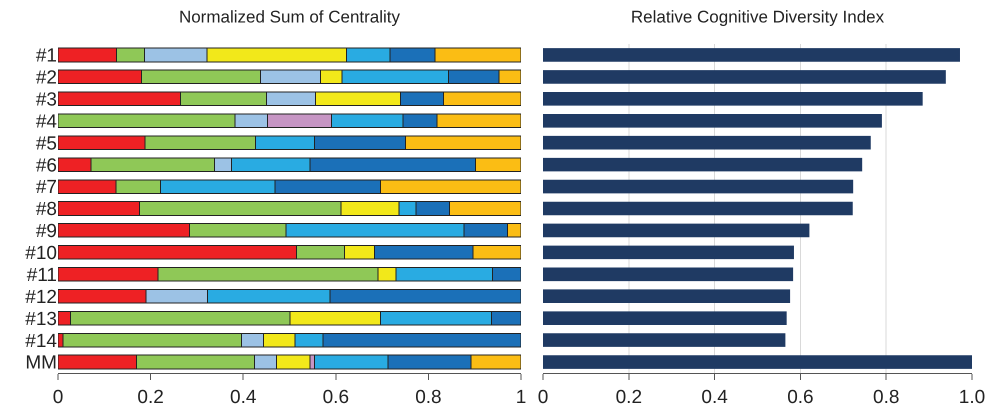 The height and width of the screenshot is (415, 990). Describe the element at coordinates (46, 99) in the screenshot. I see `y-tick-label: #3` at that location.